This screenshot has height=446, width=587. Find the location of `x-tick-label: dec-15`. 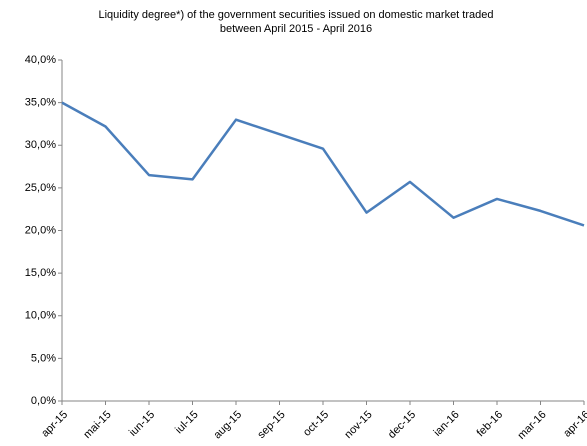

x-tick-label: dec-15 is located at coordinates (402, 425).